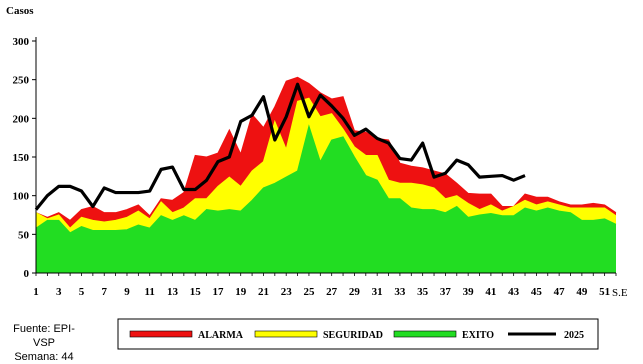  I want to click on x-axis-label: S.E, so click(620, 293).